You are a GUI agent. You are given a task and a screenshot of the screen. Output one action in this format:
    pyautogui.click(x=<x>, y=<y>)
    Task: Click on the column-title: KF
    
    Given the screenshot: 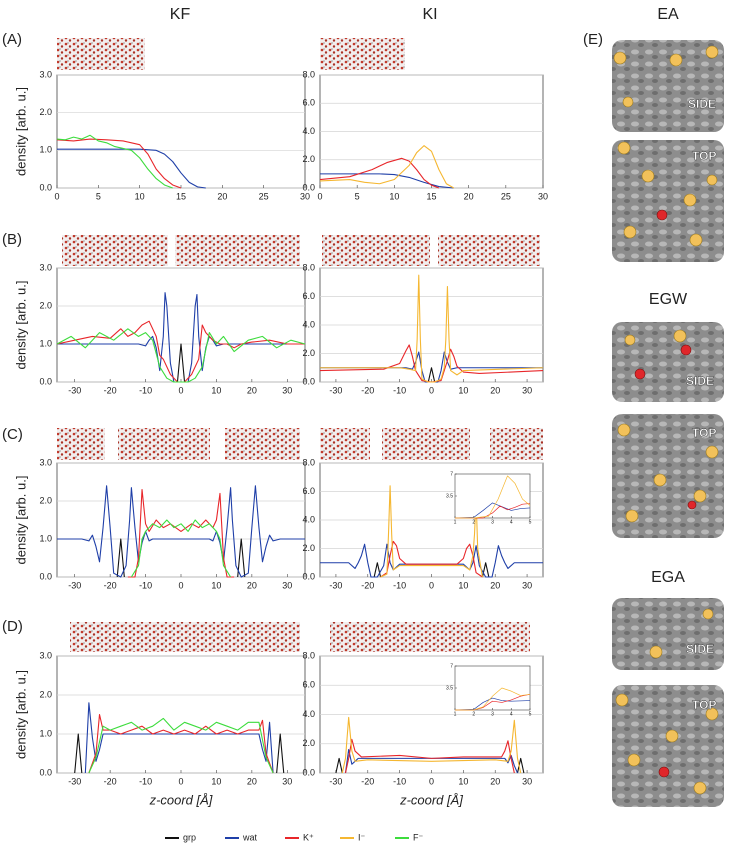 What is the action you would take?
    pyautogui.click(x=180, y=14)
    